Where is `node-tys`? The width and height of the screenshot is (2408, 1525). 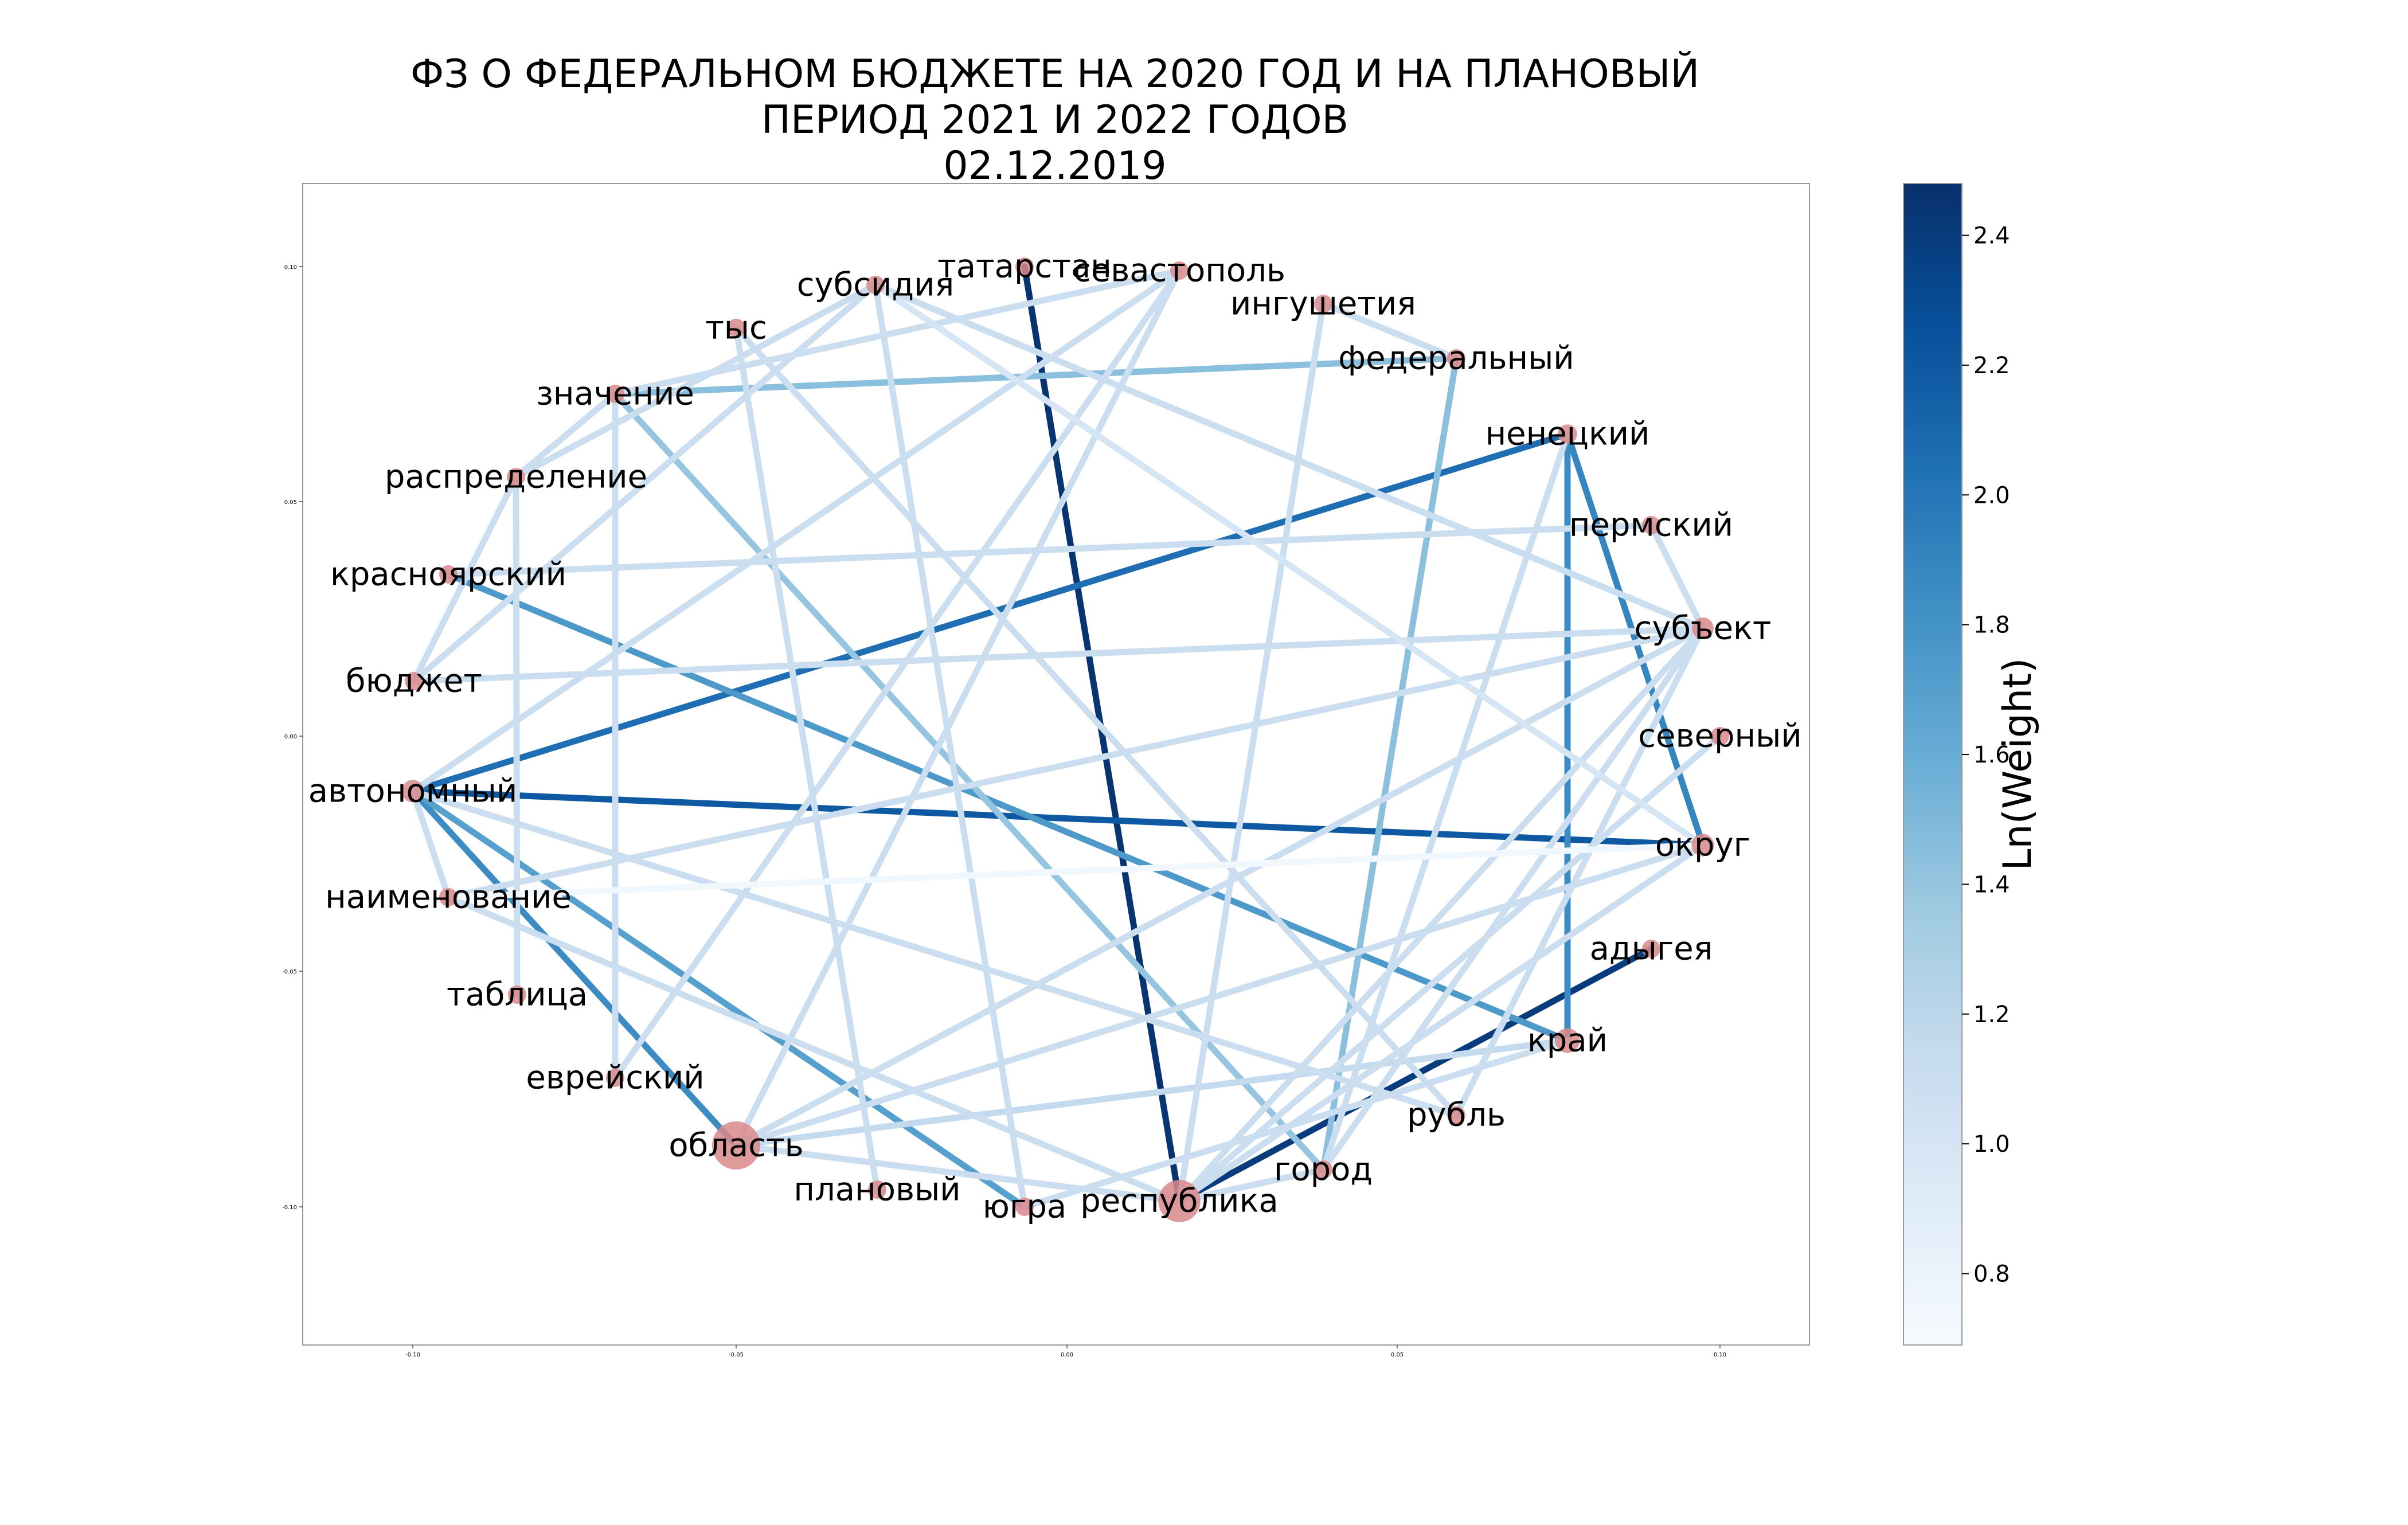
node-tys is located at coordinates (736, 328).